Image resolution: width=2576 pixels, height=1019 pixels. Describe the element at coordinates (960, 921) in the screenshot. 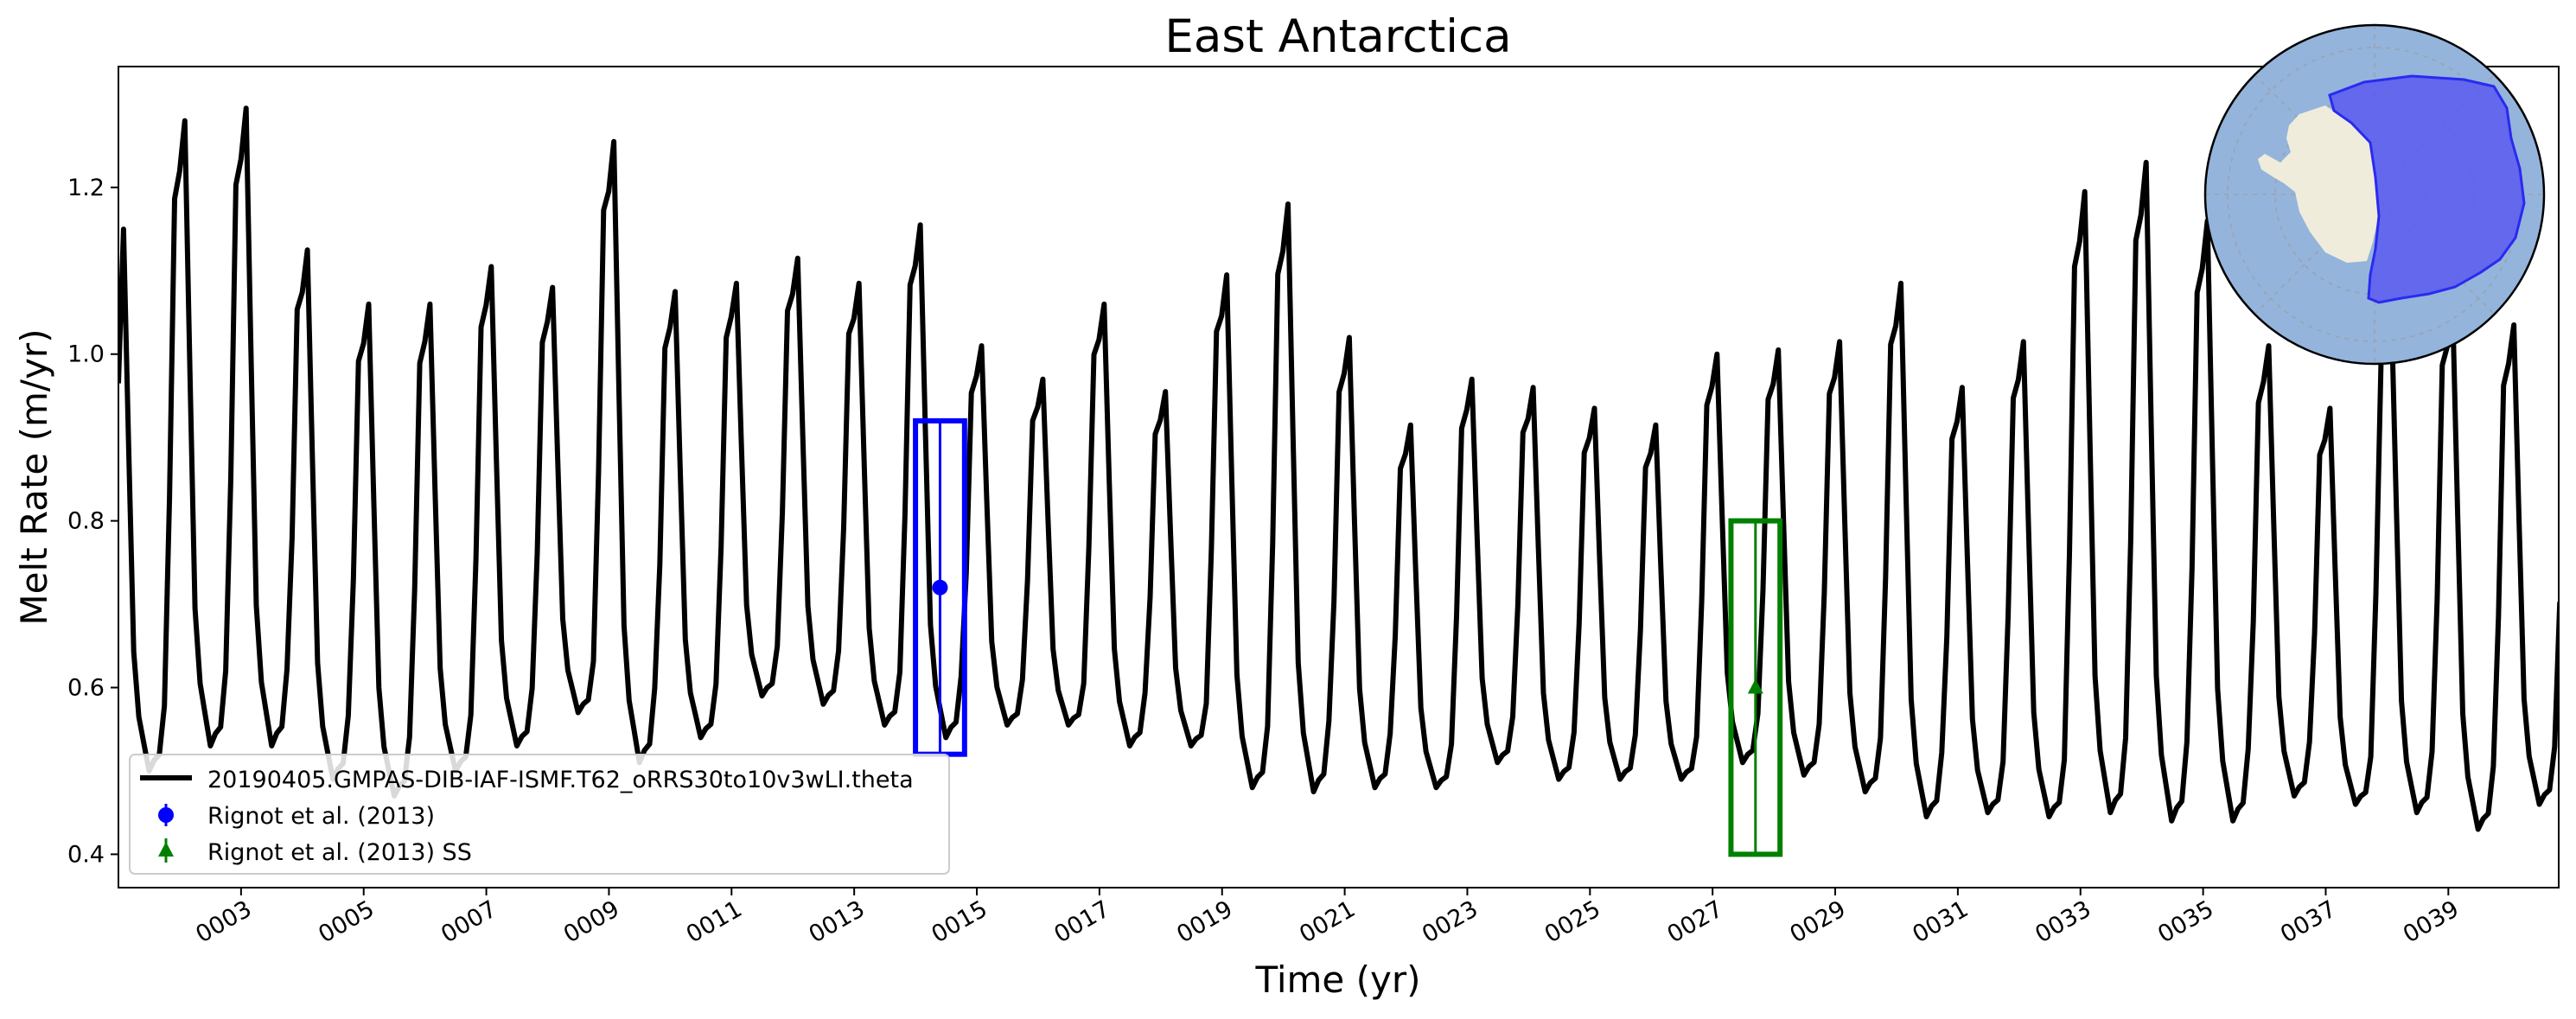

I see `x-tick-label: 0015` at that location.